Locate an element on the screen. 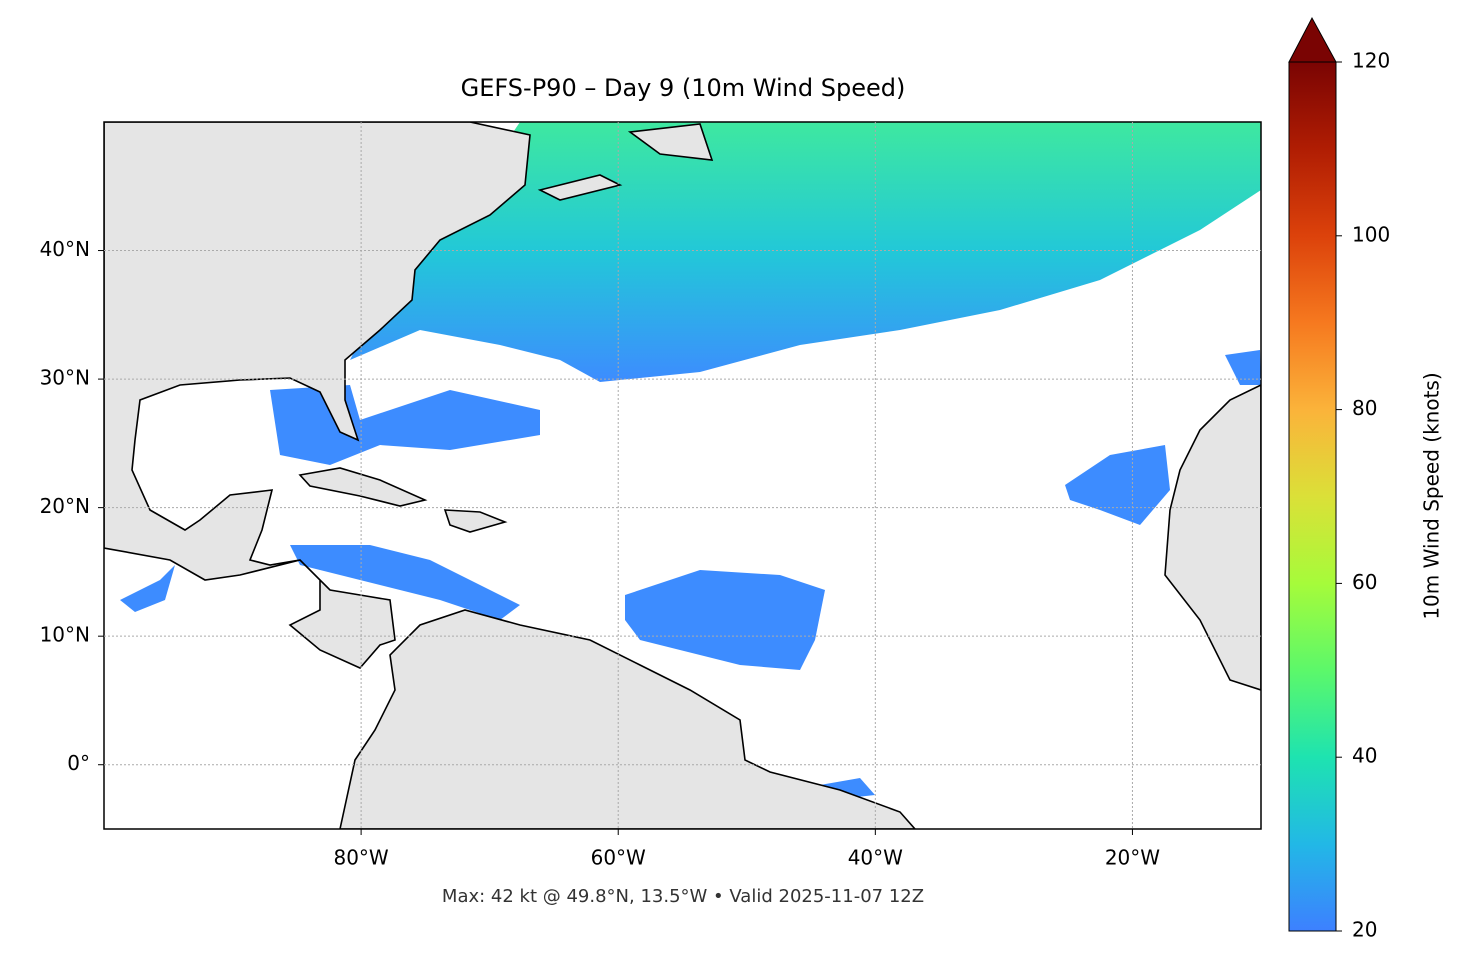 The height and width of the screenshot is (973, 1466). colorbar-tick-label: 100 is located at coordinates (1371, 234).